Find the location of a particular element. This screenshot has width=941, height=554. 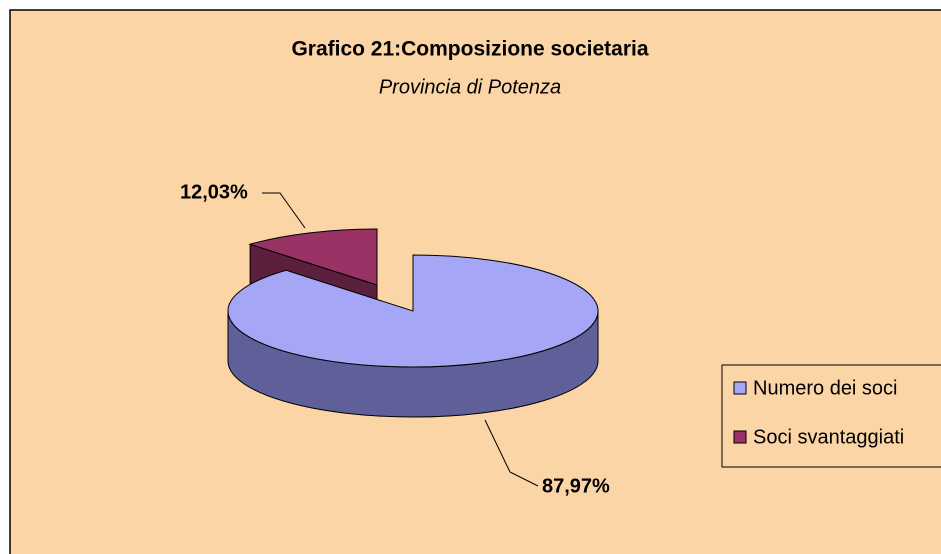

legend is located at coordinates (831, 416).